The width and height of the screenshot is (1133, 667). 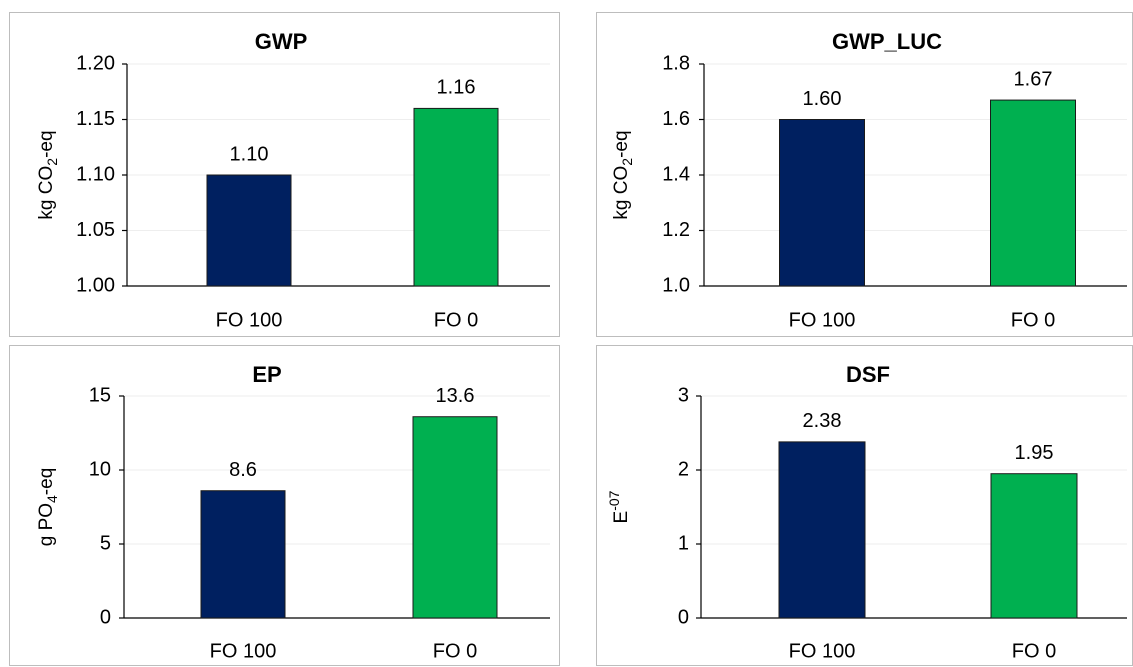 What do you see at coordinates (249, 154) in the screenshot?
I see `data-label: 1.10` at bounding box center [249, 154].